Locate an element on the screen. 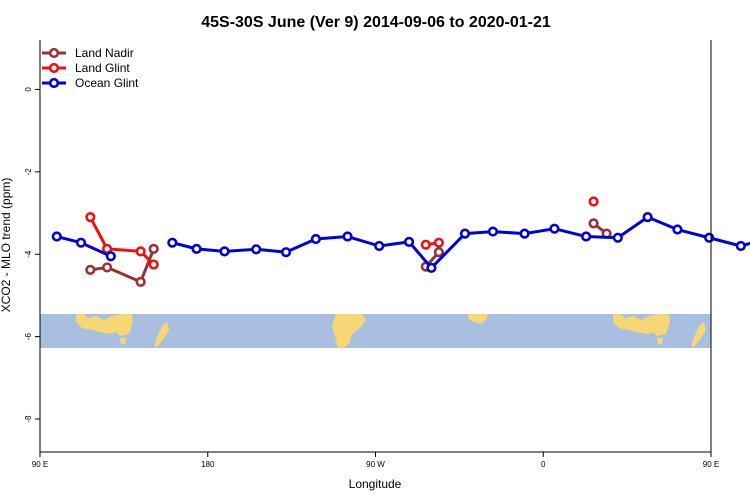 The height and width of the screenshot is (500, 750). ocean-band is located at coordinates (375, 331).